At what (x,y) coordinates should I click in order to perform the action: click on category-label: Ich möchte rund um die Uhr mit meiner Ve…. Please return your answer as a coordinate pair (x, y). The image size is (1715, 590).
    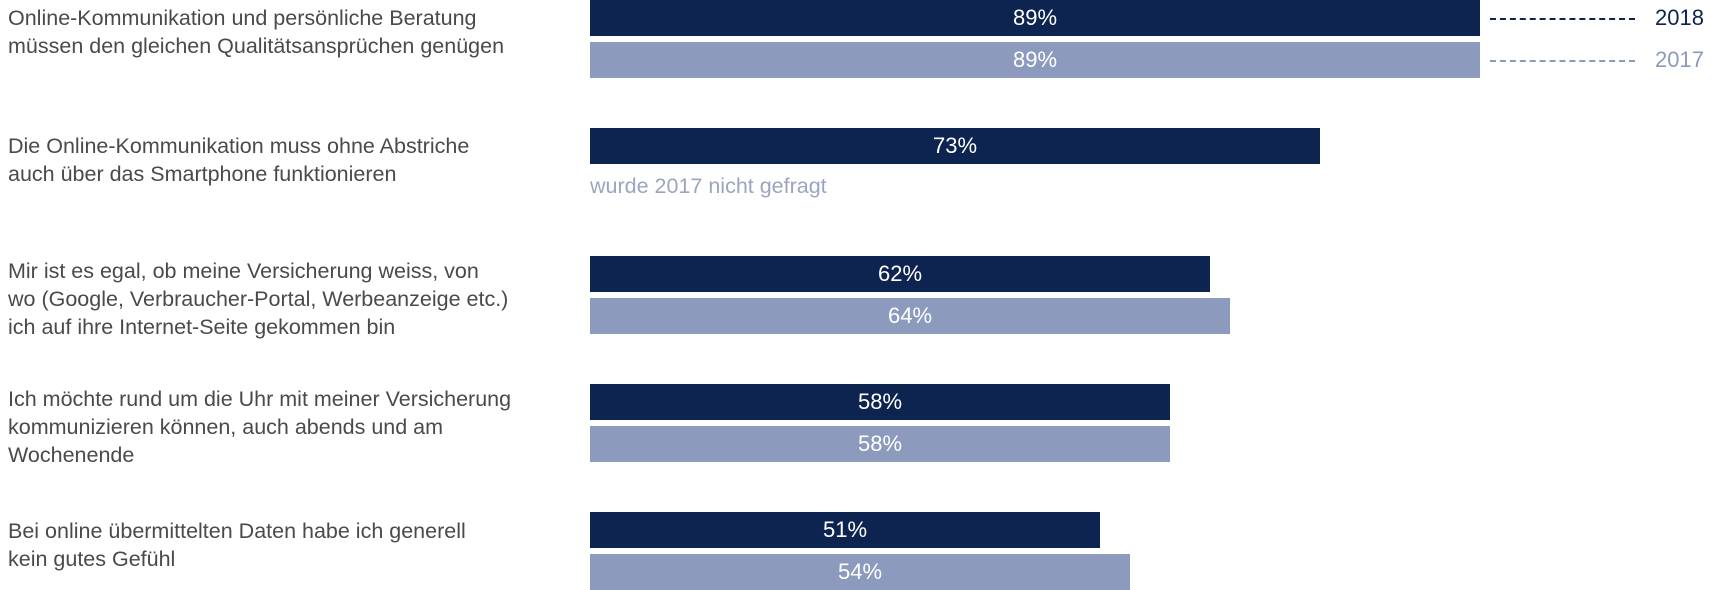
    Looking at the image, I should click on (288, 427).